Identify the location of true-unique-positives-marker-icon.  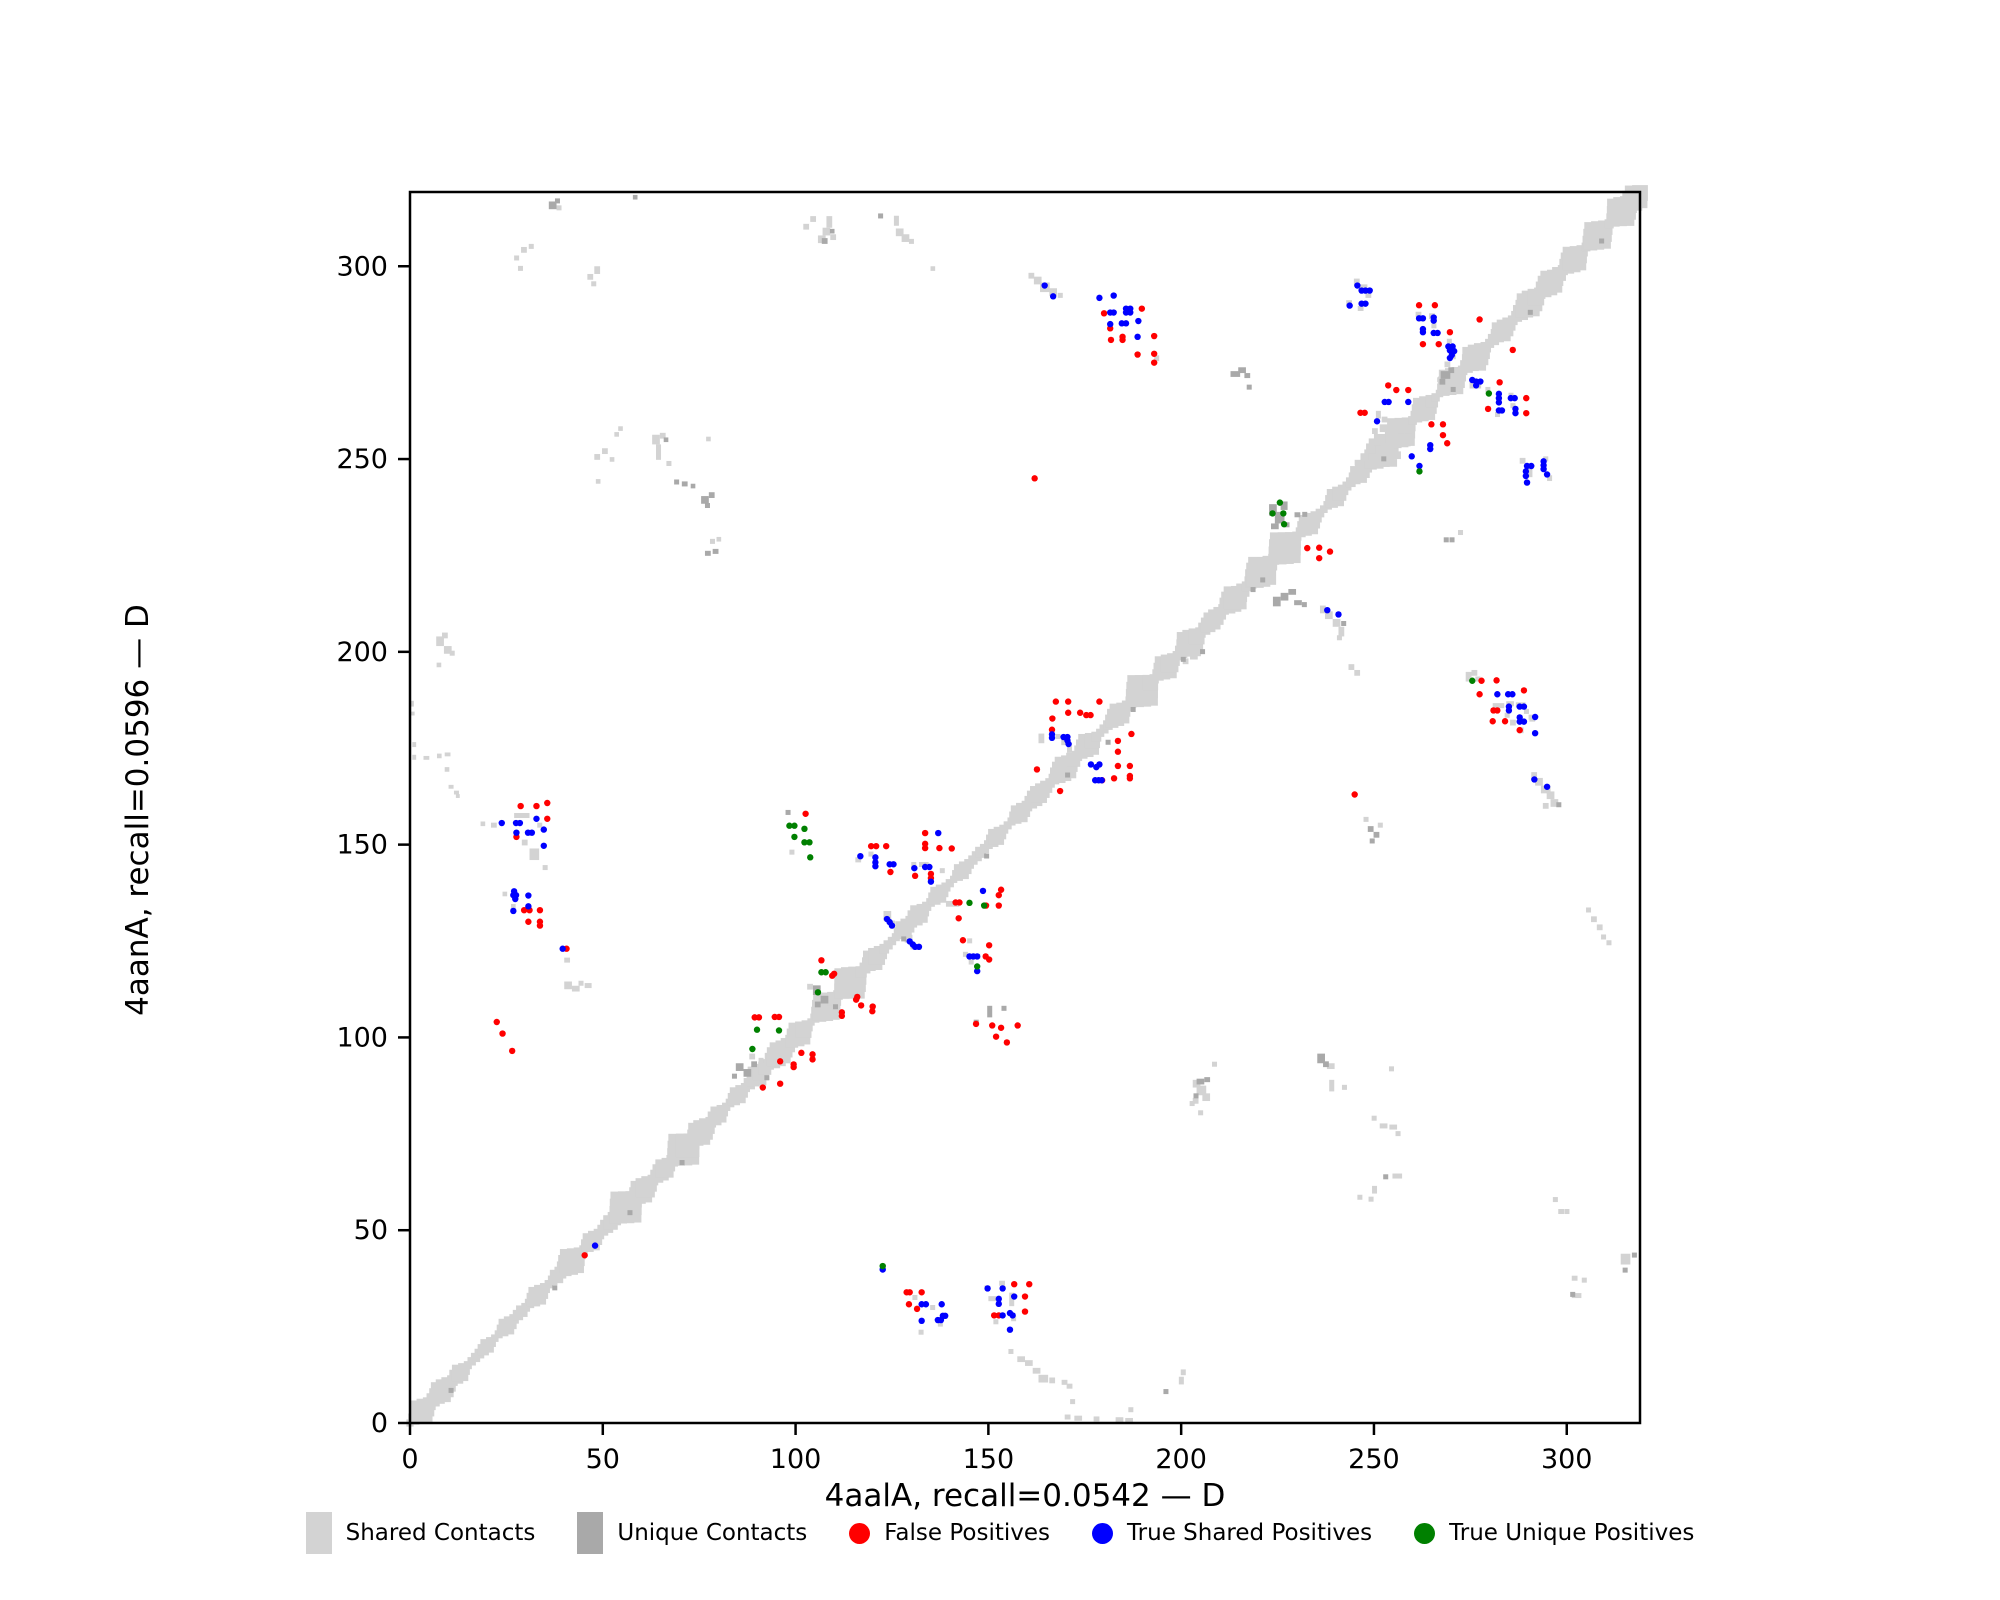
(1425, 1533).